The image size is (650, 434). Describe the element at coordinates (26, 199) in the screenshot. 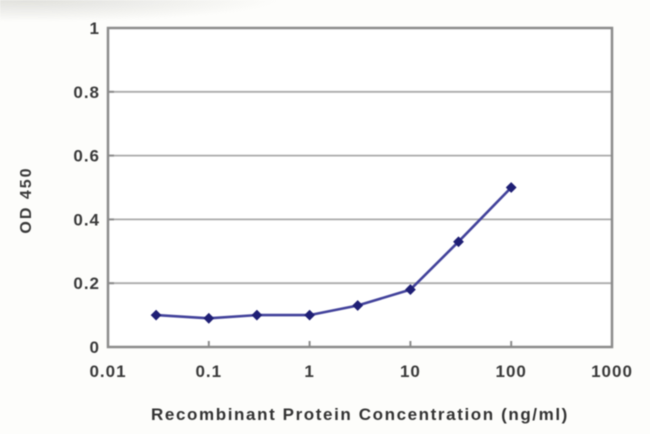

I see `y-axis-title: OD 450` at that location.